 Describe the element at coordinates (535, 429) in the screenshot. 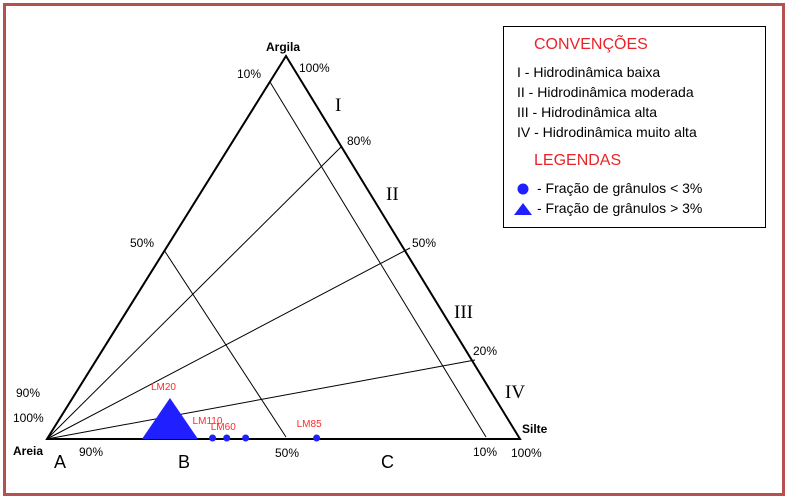

I see `vertex-label-right: Silte` at that location.